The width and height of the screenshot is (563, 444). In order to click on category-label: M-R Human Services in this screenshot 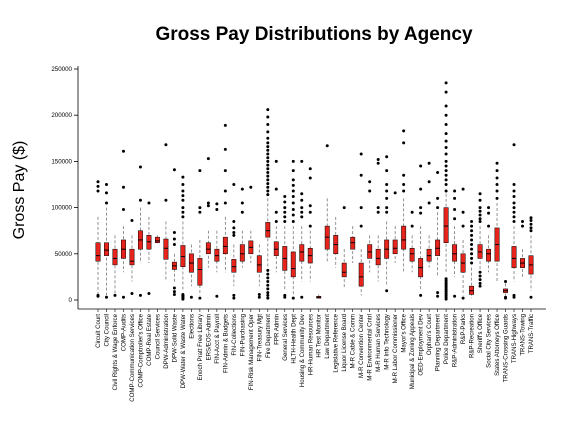, I will do `click(378, 343)`.